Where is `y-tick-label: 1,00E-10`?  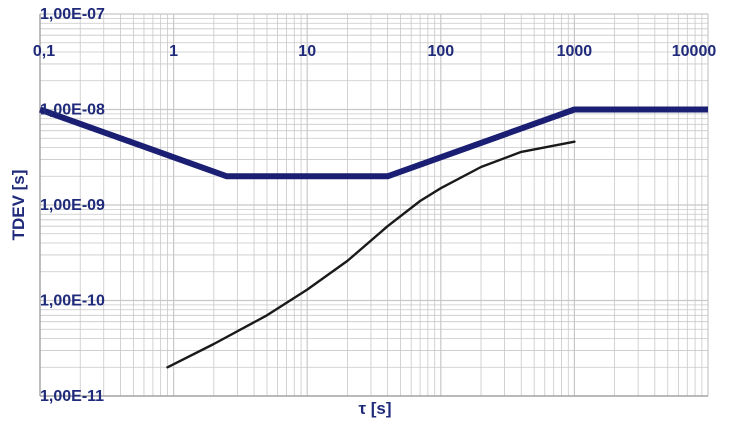
y-tick-label: 1,00E-10 is located at coordinates (72, 301).